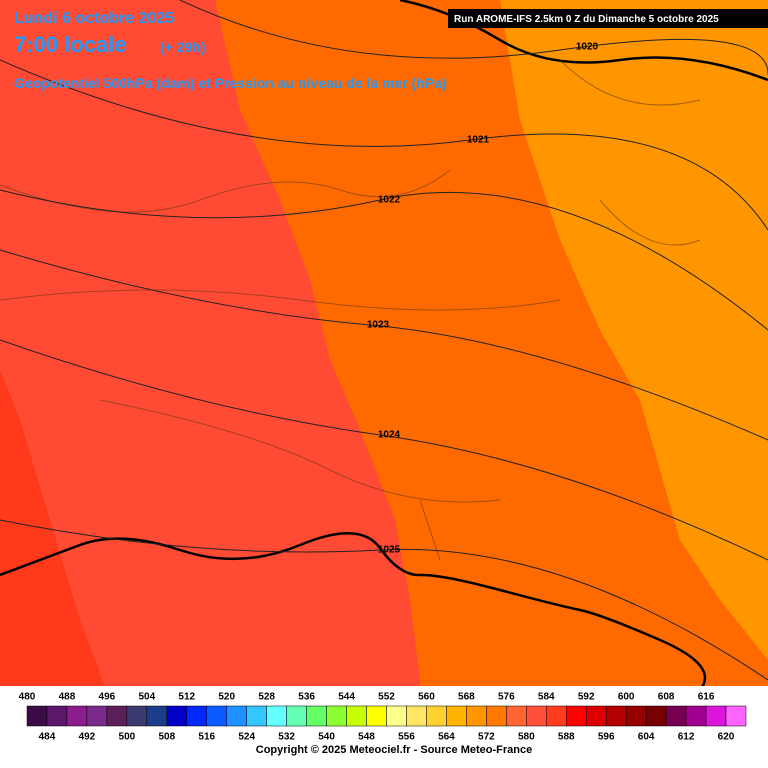 Image resolution: width=768 pixels, height=768 pixels. Describe the element at coordinates (386, 697) in the screenshot. I see `legend-label: 552` at that location.